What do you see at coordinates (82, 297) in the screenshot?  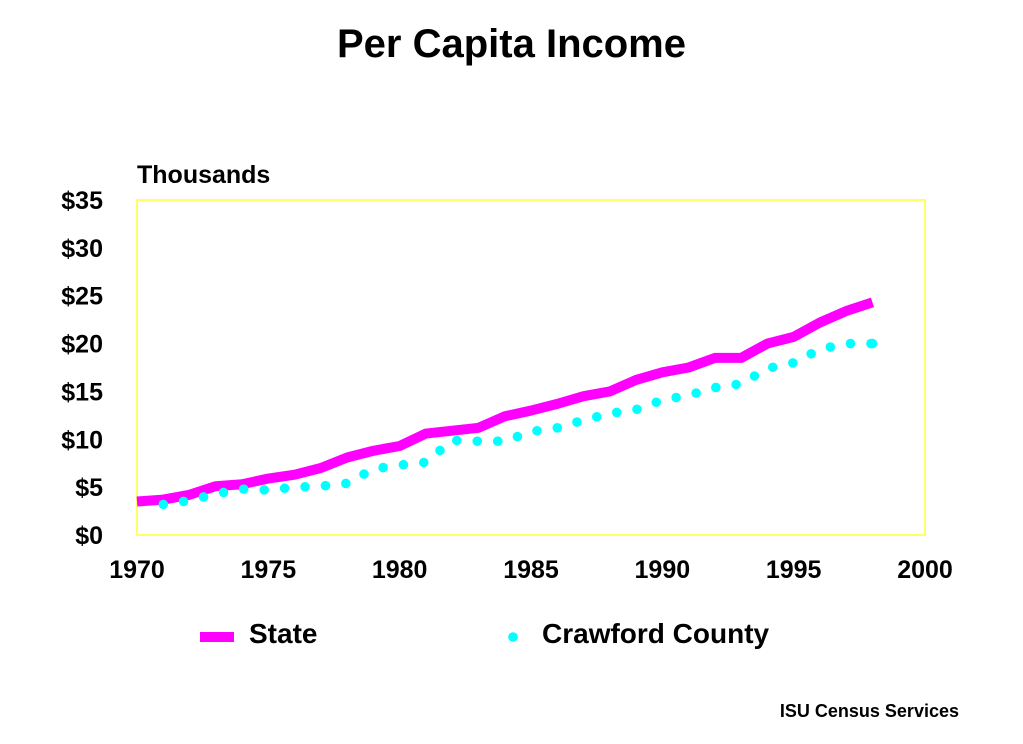 I see `y-tick-label: $25` at bounding box center [82, 297].